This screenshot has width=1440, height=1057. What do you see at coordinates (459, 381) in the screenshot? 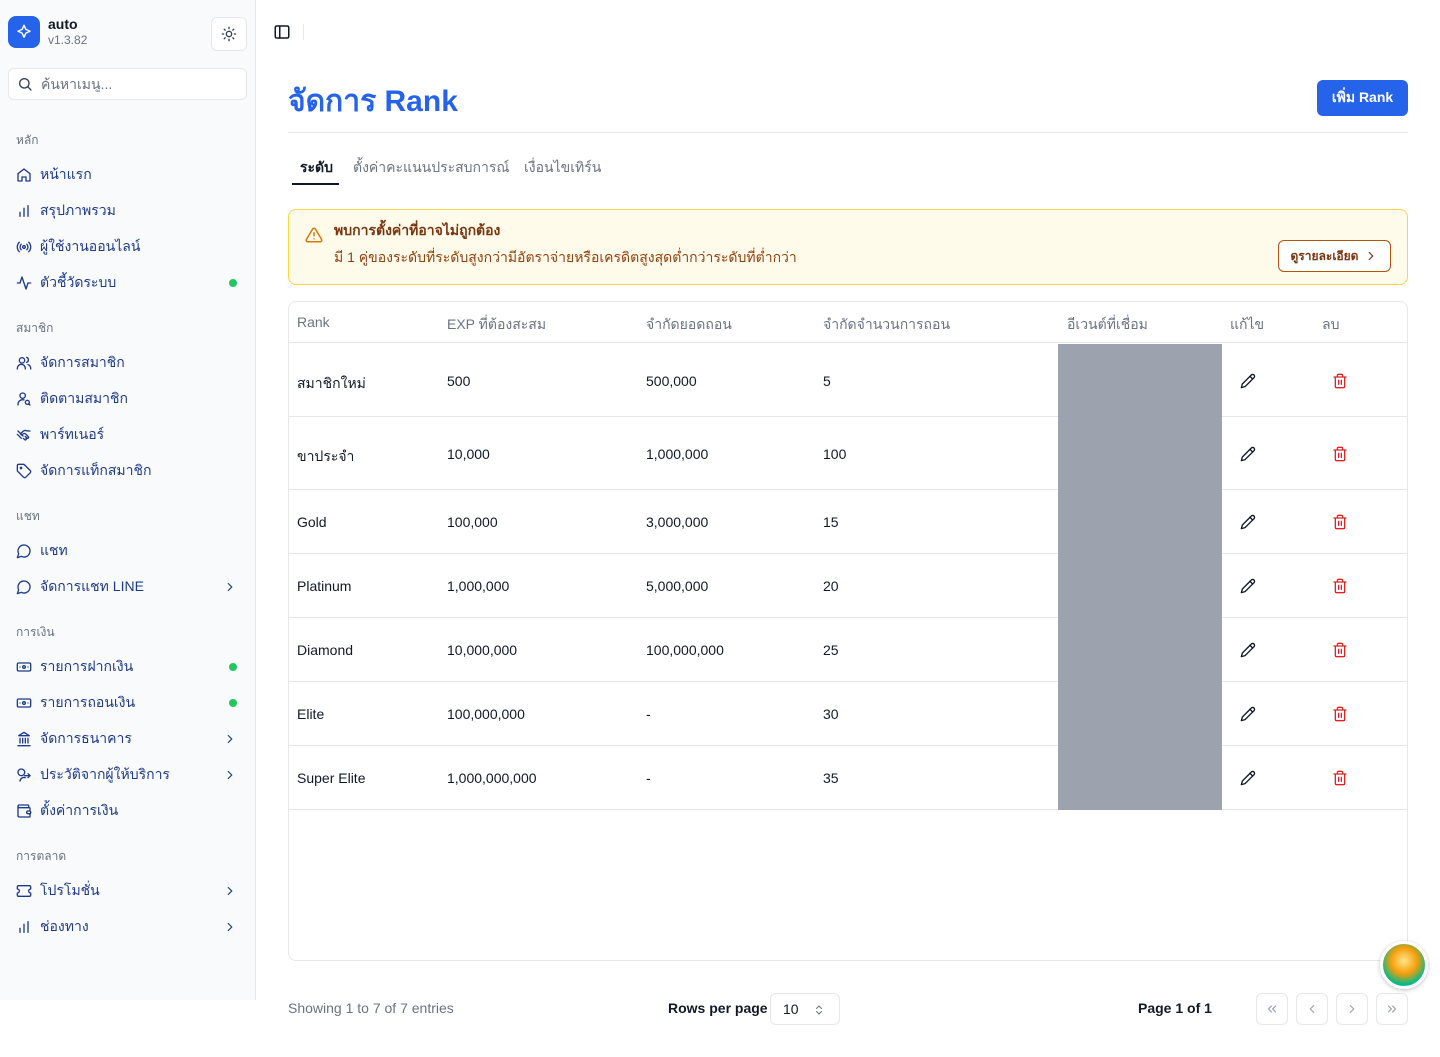
I see `exp-cell: 500` at bounding box center [459, 381].